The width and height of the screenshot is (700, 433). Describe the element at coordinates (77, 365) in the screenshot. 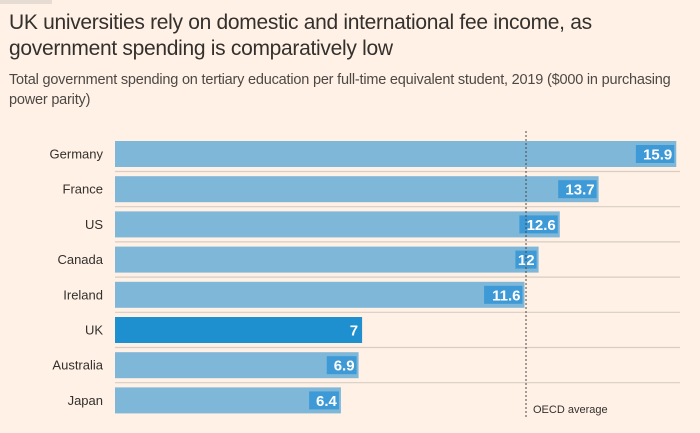

I see `category-label: Australia` at that location.